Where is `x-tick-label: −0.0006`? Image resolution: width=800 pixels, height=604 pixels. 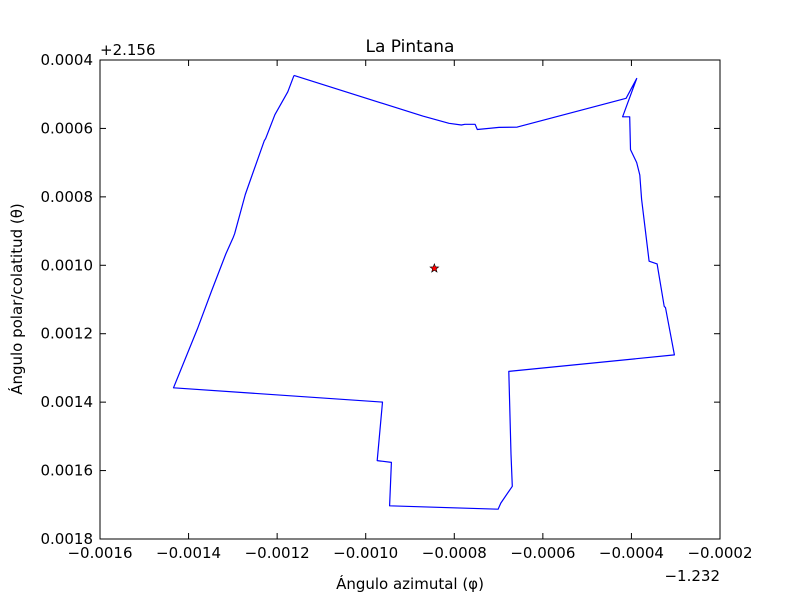
x-tick-label: −0.0006 is located at coordinates (542, 553).